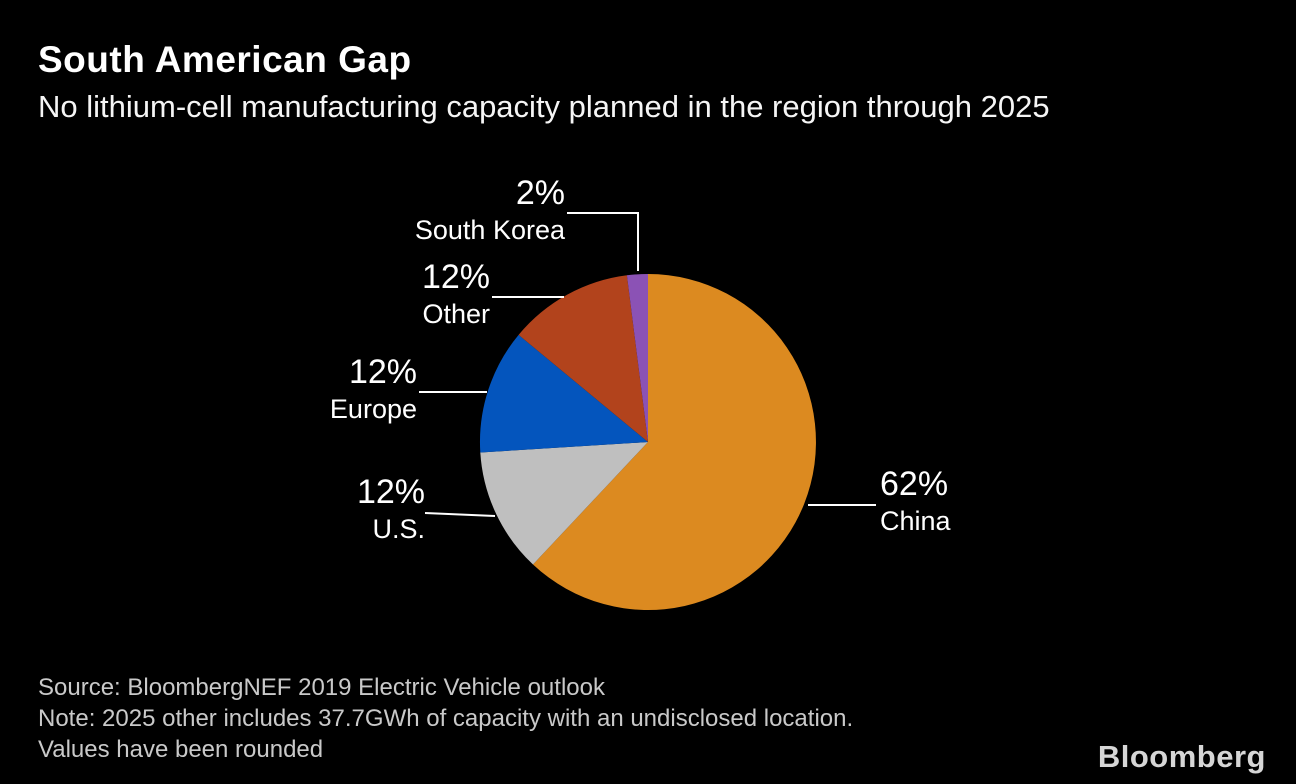 The width and height of the screenshot is (1296, 784). I want to click on bloomberg-logo: Bloomberg, so click(1181, 756).